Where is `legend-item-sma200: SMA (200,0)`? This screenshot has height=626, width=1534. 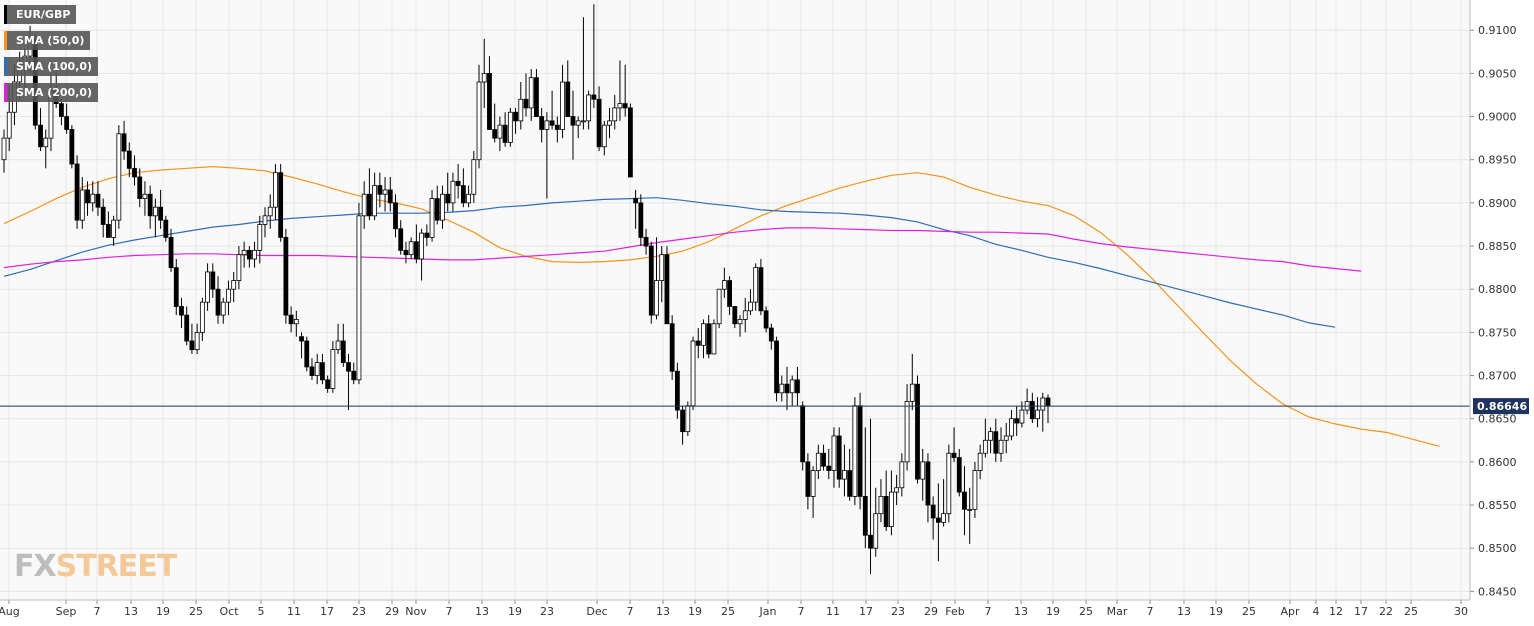
legend-item-sma200: SMA (200,0) is located at coordinates (51, 92).